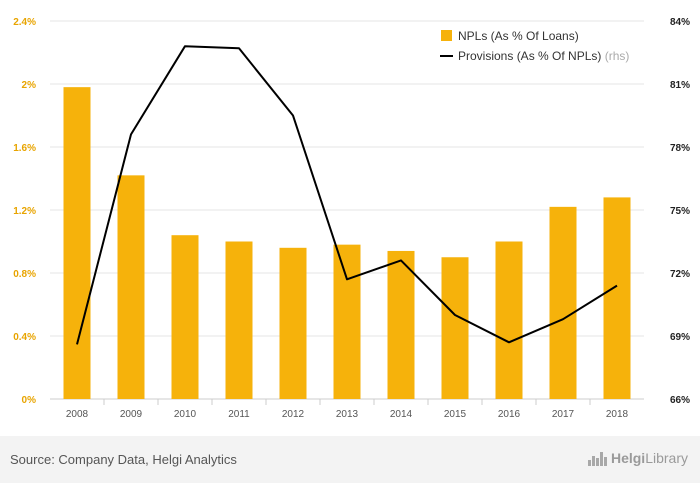  Describe the element at coordinates (24, 337) in the screenshot. I see `left-tick-label: 0.4%` at that location.